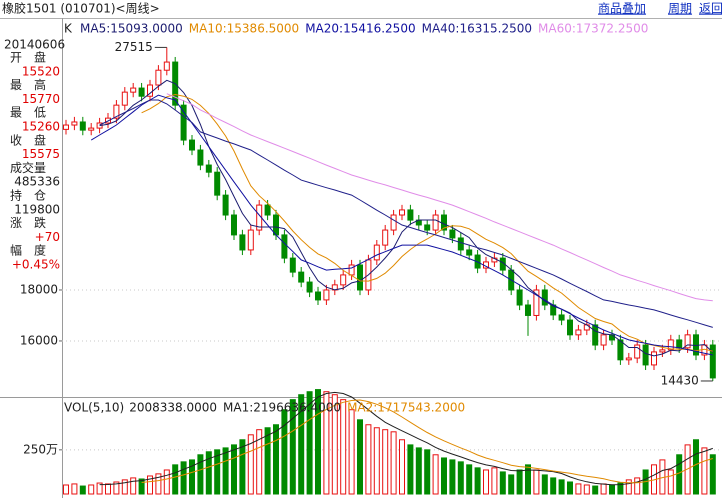 The width and height of the screenshot is (722, 498). Describe the element at coordinates (39, 289) in the screenshot. I see `y-tick-label: 18000` at that location.